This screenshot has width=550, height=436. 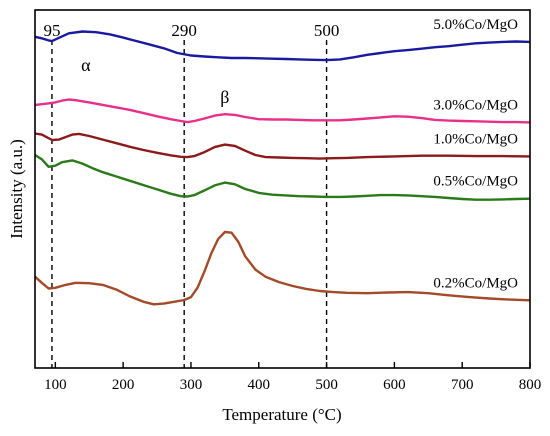 I want to click on x-tick-label-100: 100, so click(x=55, y=385).